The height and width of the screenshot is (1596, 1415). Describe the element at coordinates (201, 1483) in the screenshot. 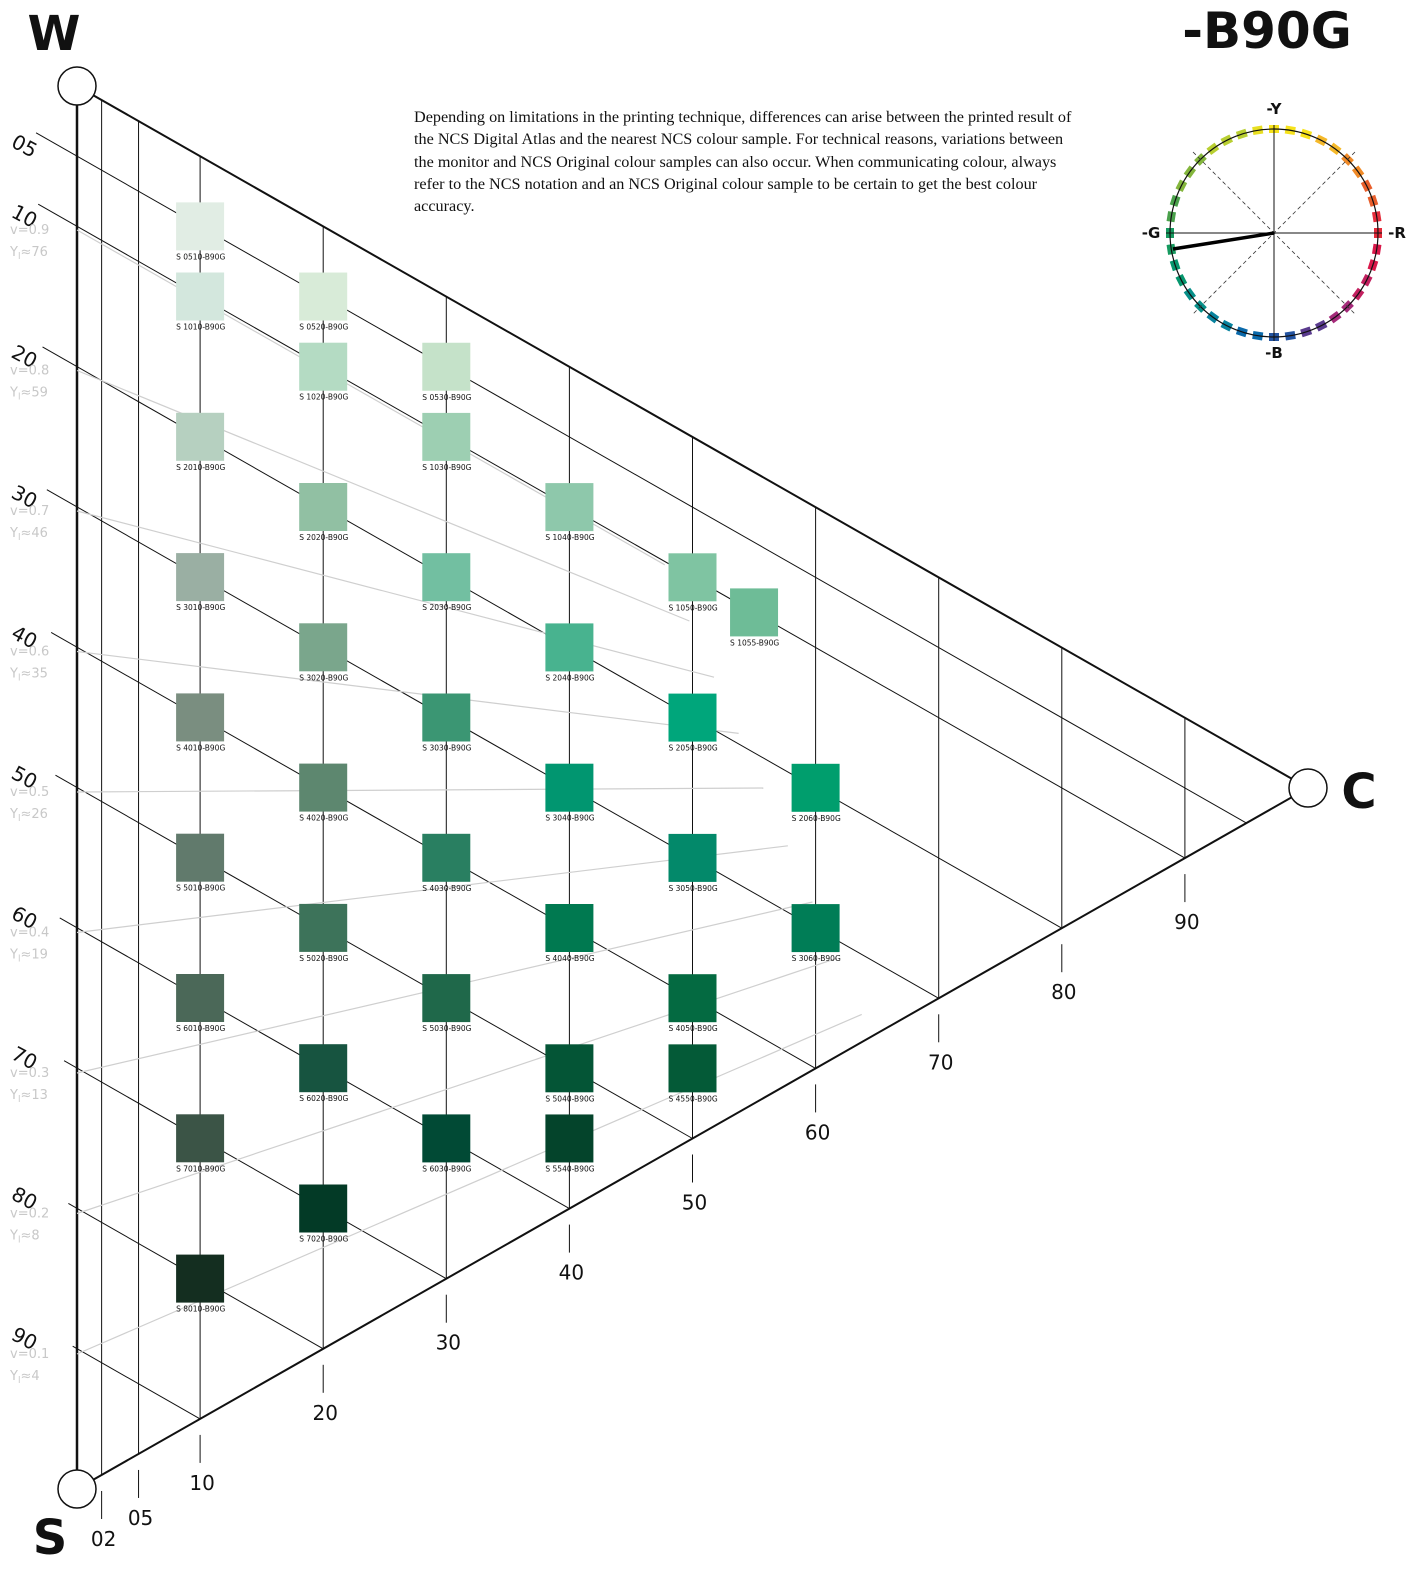

I see `chromaticness-label: 10` at that location.